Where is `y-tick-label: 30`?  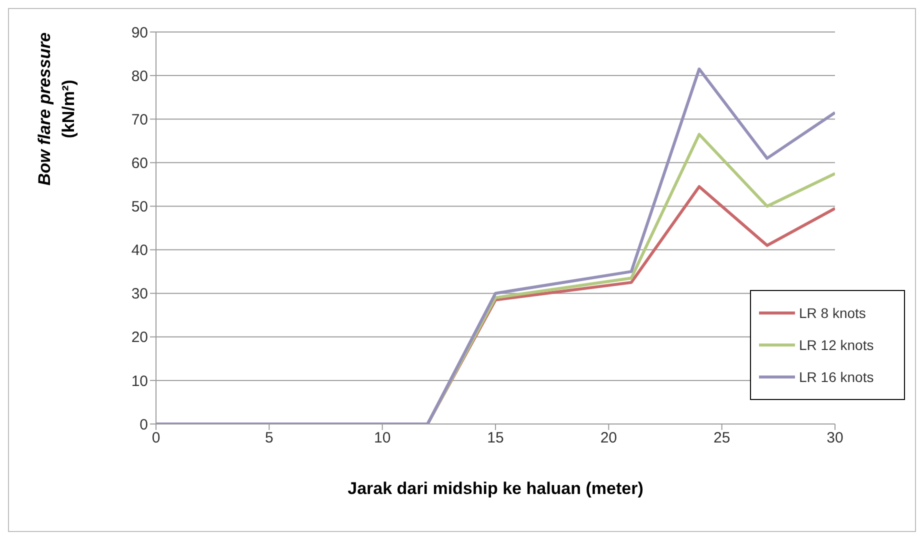 y-tick-label: 30 is located at coordinates (139, 294).